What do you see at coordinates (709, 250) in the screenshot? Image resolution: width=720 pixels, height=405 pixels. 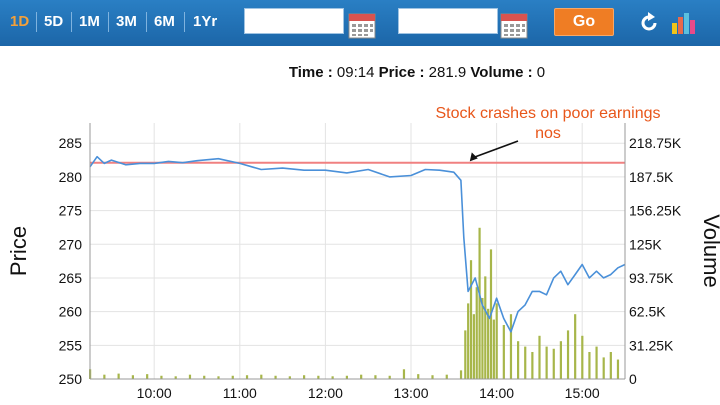 I see `y2-axis-title: Volume` at bounding box center [709, 250].